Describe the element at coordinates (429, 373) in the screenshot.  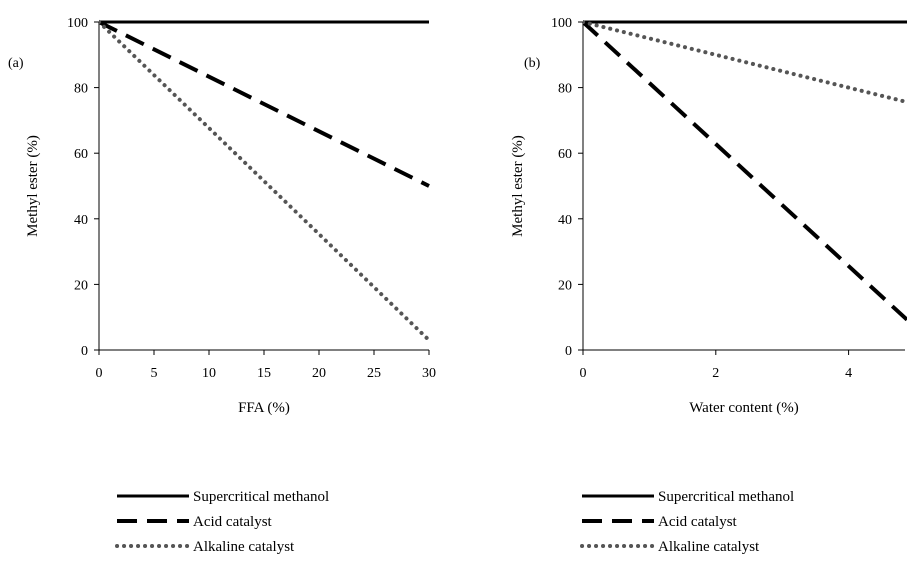
I see `x-tick-label: 30` at that location.